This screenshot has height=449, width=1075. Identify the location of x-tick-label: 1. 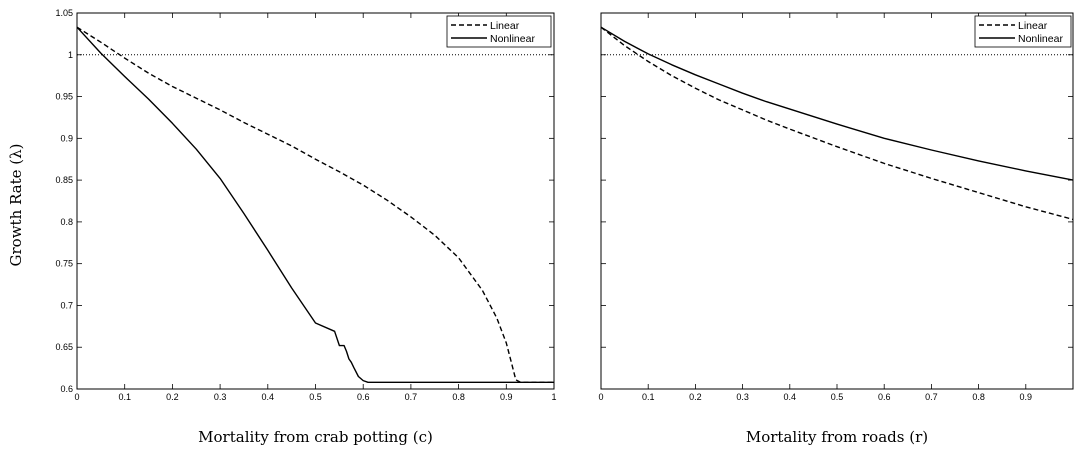
(553, 397).